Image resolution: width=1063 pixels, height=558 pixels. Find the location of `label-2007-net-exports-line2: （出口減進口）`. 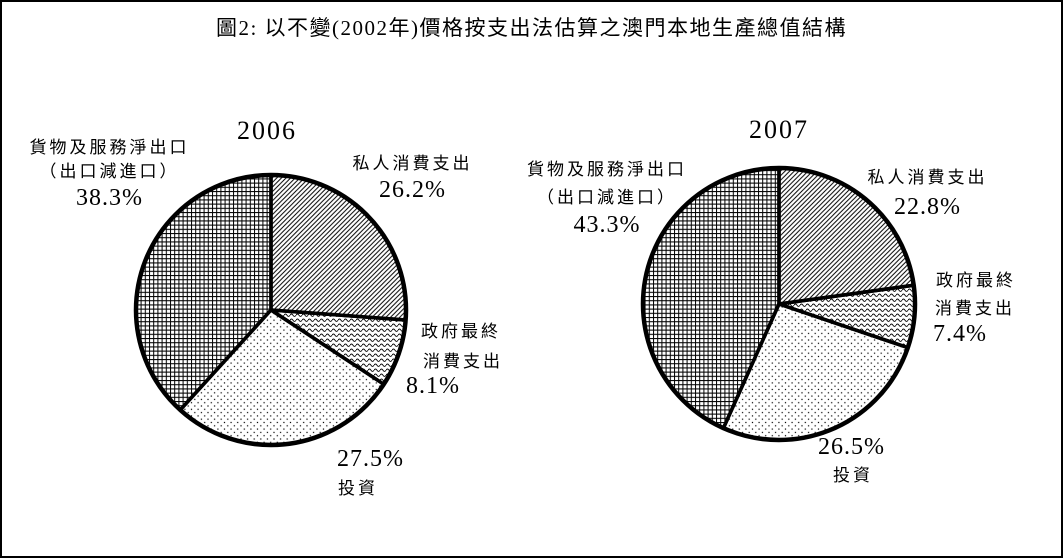

label-2007-net-exports-line2: （出口減進口） is located at coordinates (607, 197).